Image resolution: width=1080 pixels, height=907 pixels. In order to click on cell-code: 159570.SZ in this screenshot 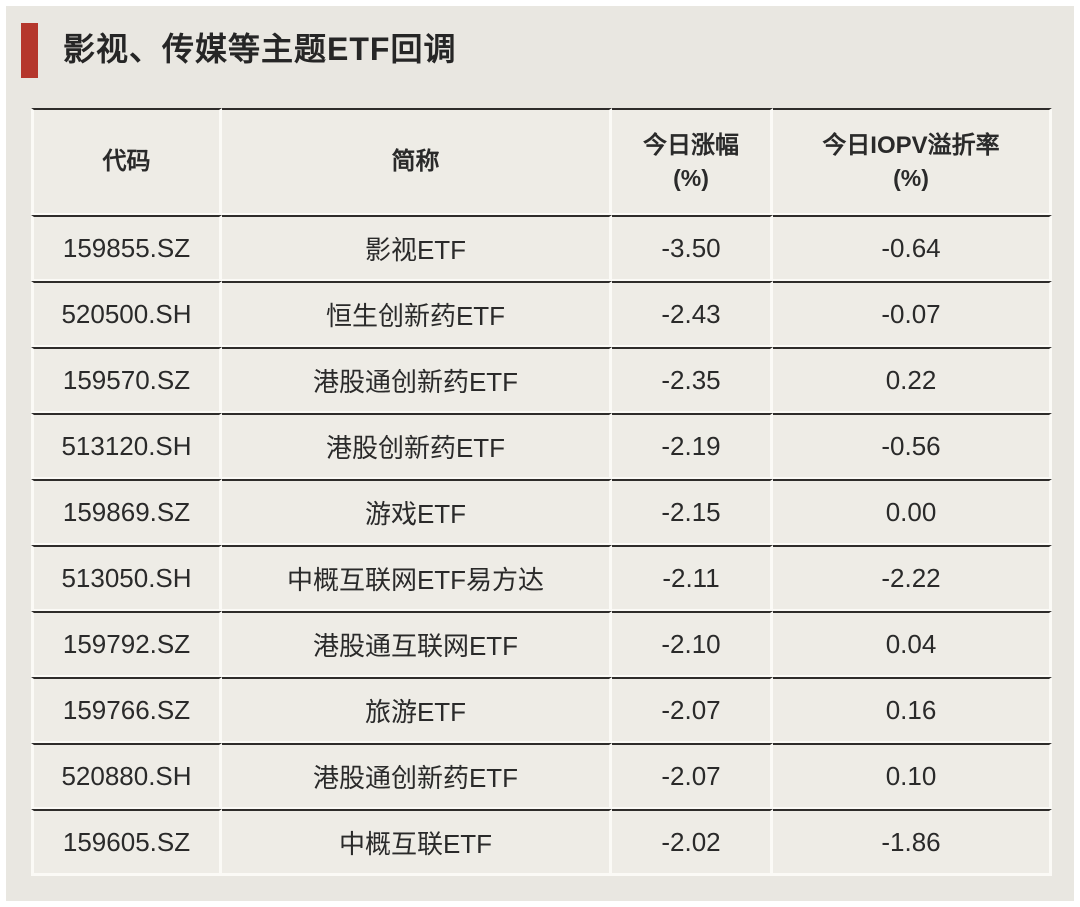, I will do `click(126, 380)`.